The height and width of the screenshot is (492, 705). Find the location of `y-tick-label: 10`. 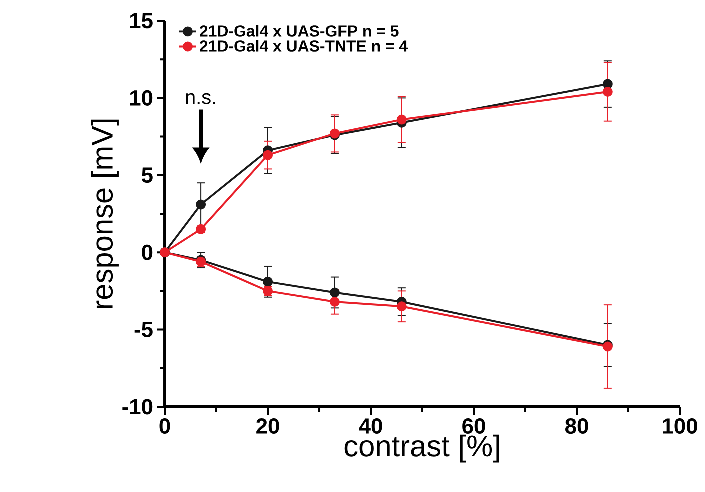

y-tick-label: 10 is located at coordinates (141, 98).